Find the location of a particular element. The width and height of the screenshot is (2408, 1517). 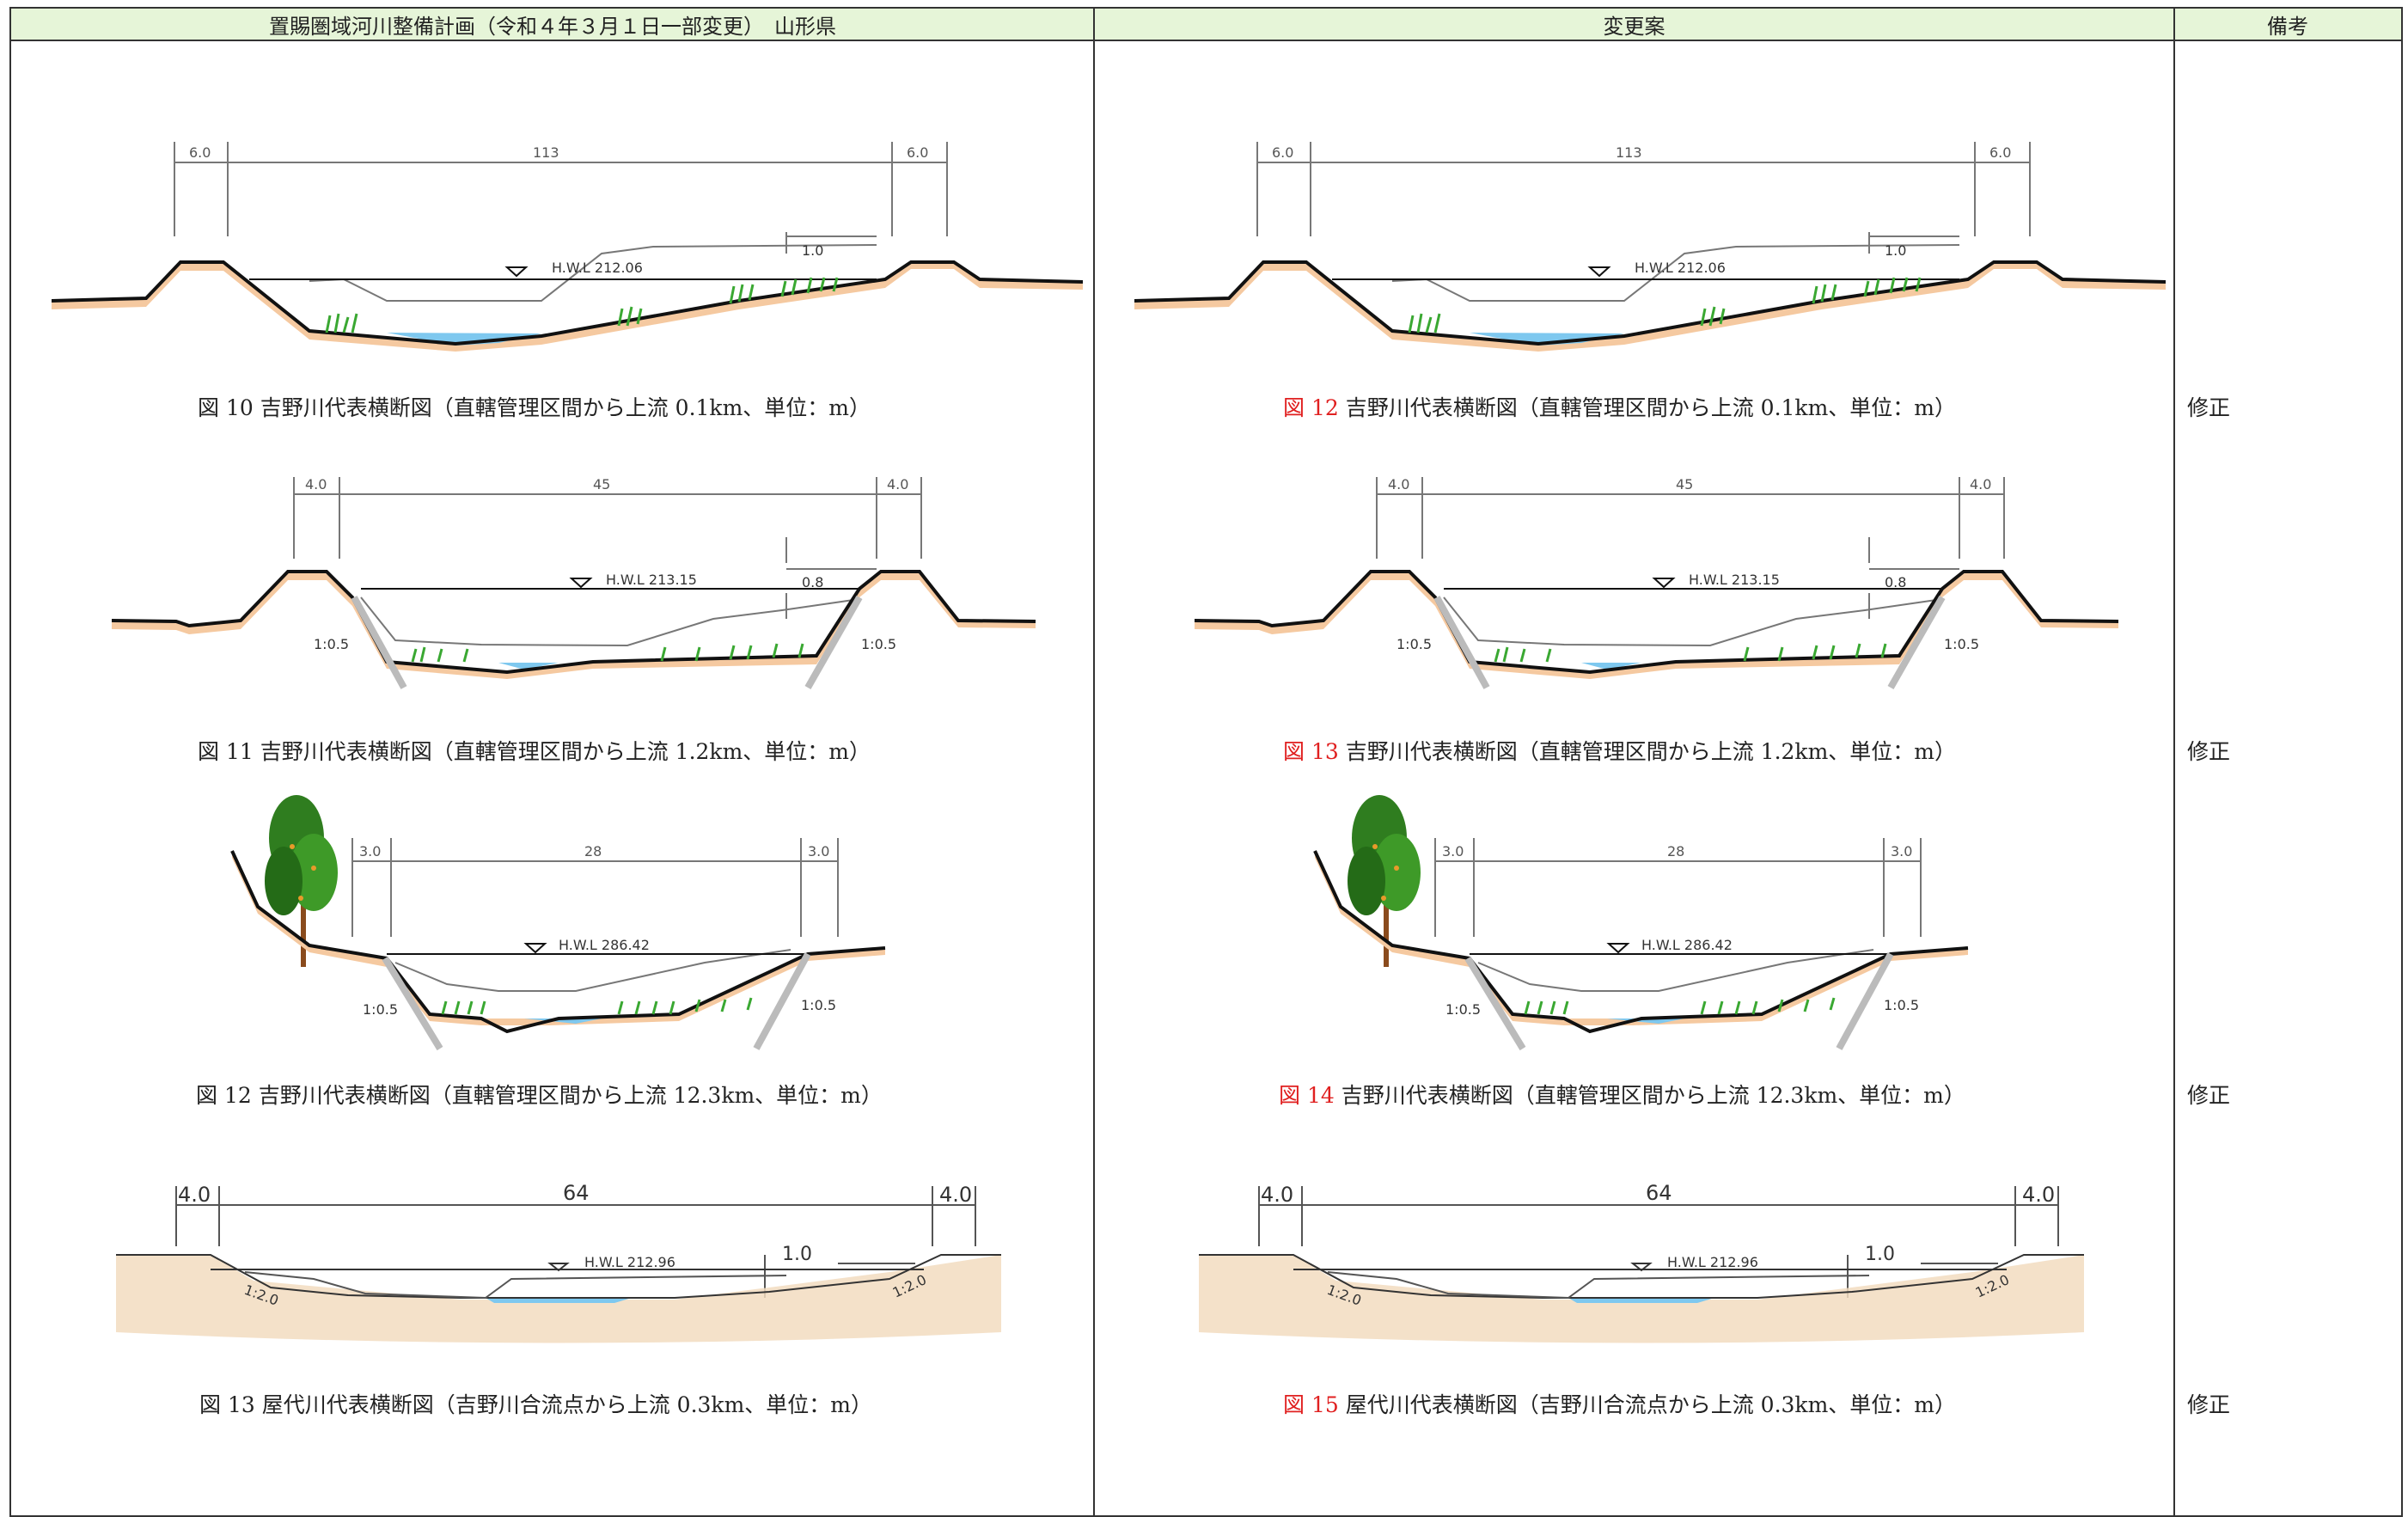

figure-caption: 図 10 吉野川代表横断図（直轄管理区間から上流 0.1km、単位：m） is located at coordinates (534, 407).